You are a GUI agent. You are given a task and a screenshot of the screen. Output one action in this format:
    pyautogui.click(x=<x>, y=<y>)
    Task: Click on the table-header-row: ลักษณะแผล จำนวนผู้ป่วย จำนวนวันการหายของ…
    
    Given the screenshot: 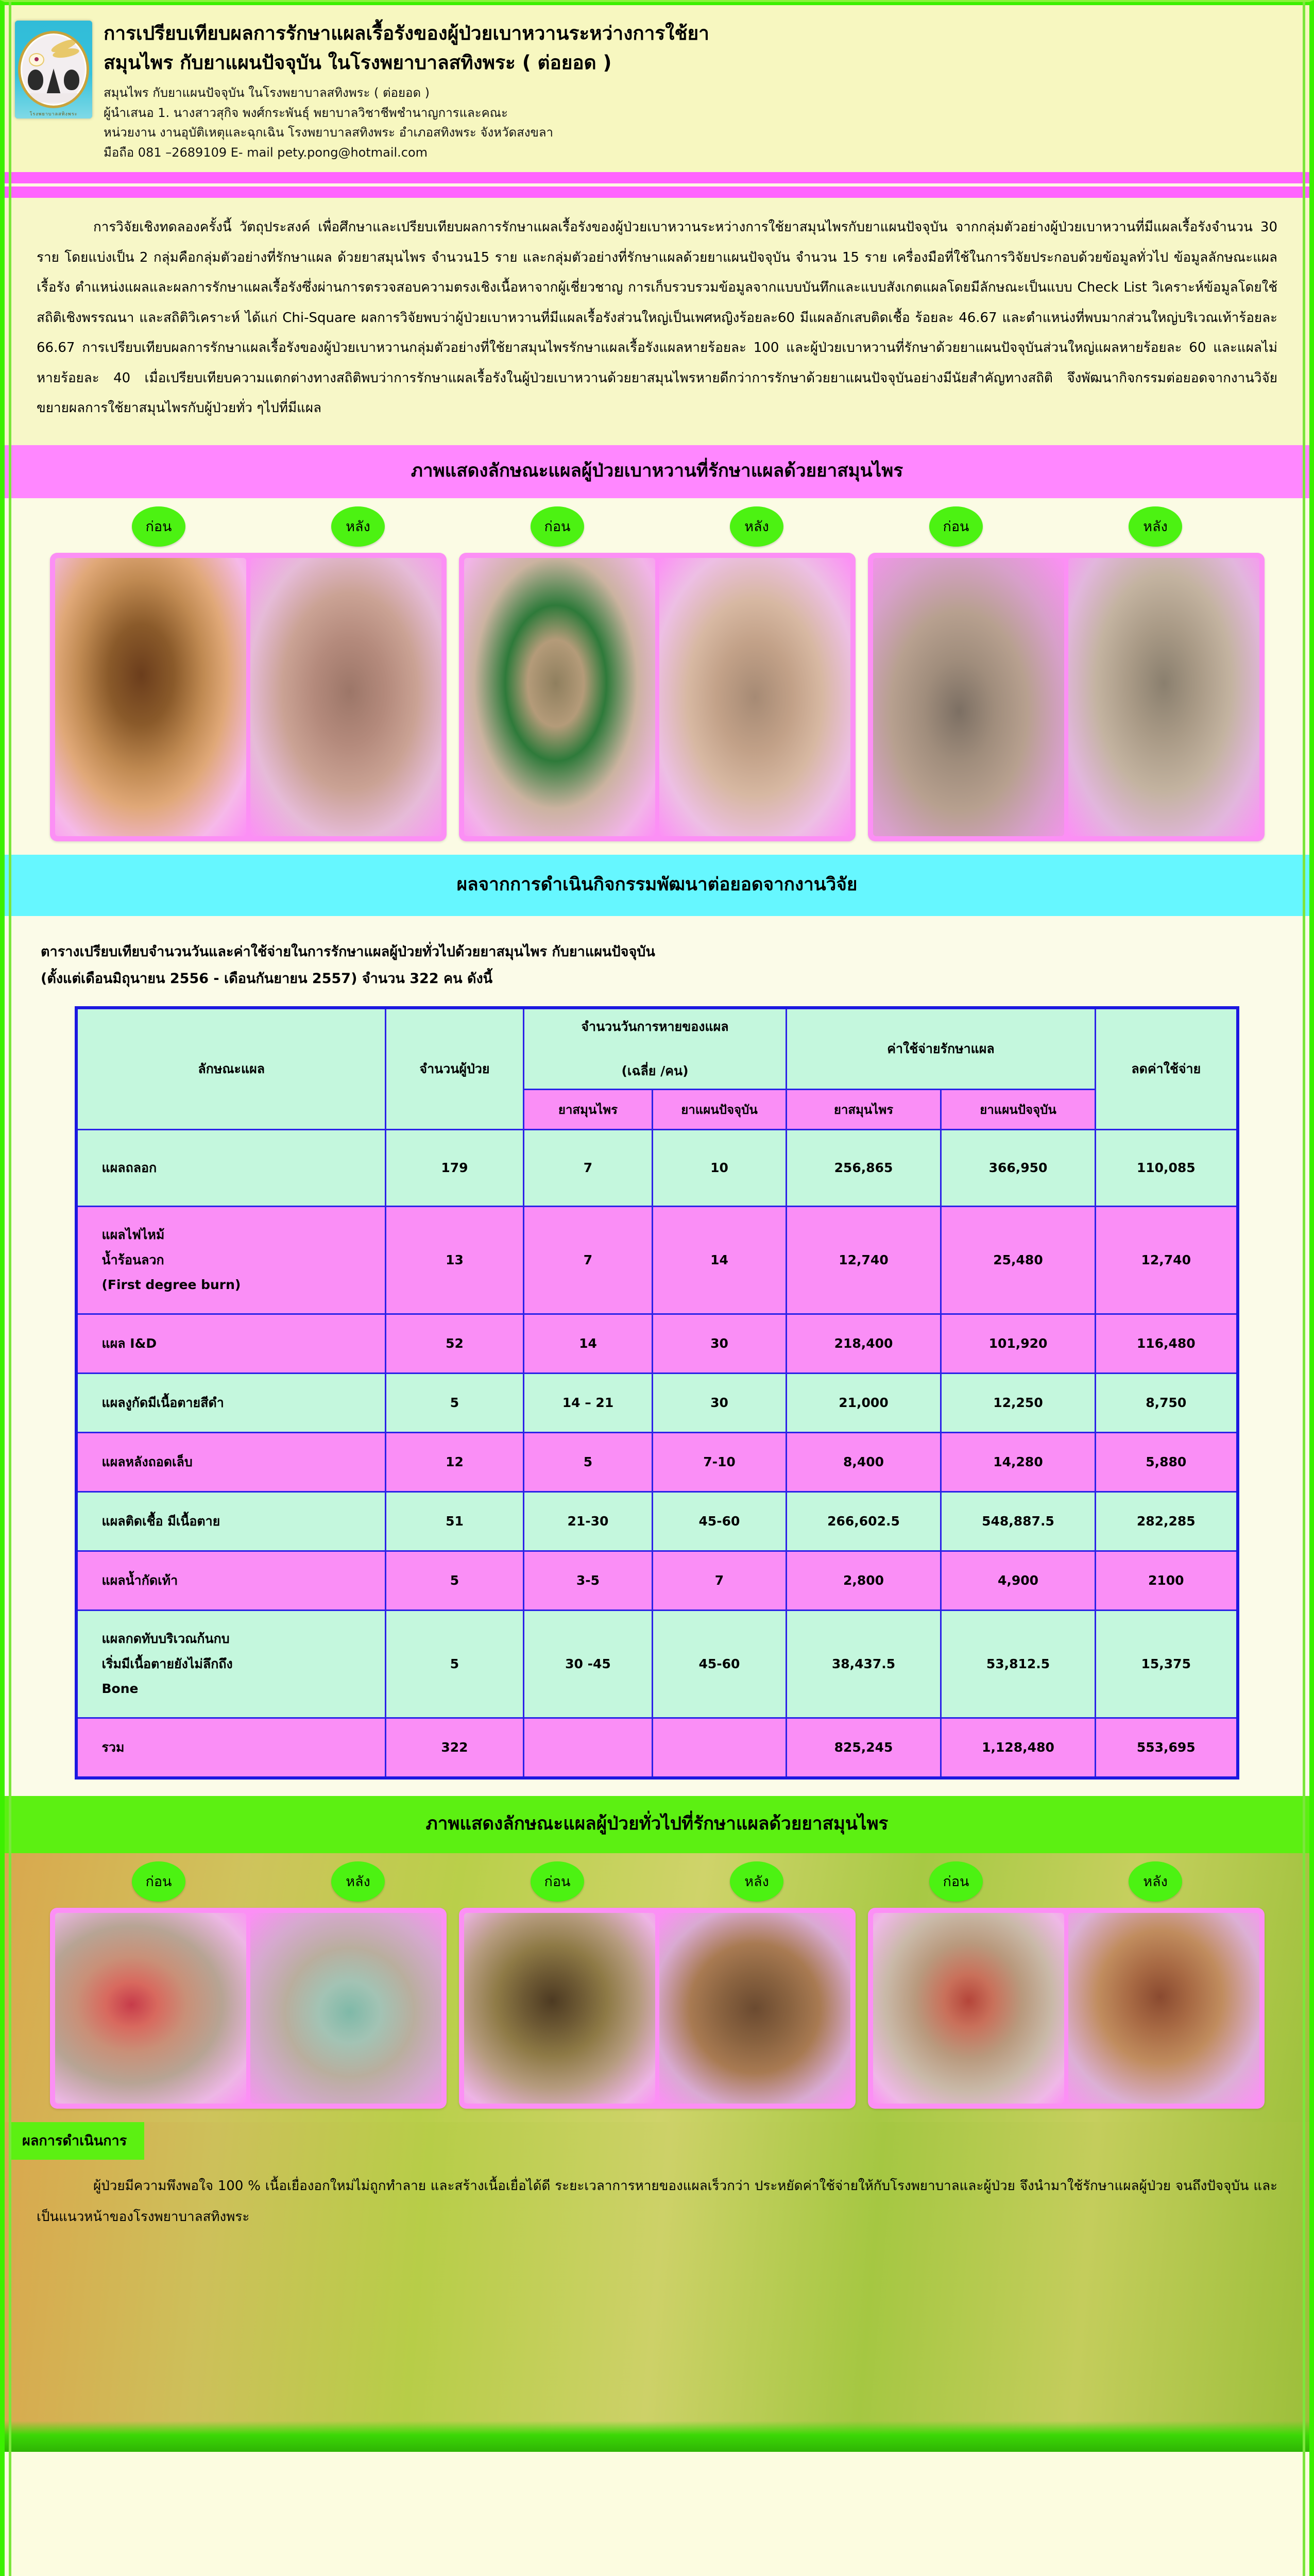 What is the action you would take?
    pyautogui.click(x=656, y=1068)
    